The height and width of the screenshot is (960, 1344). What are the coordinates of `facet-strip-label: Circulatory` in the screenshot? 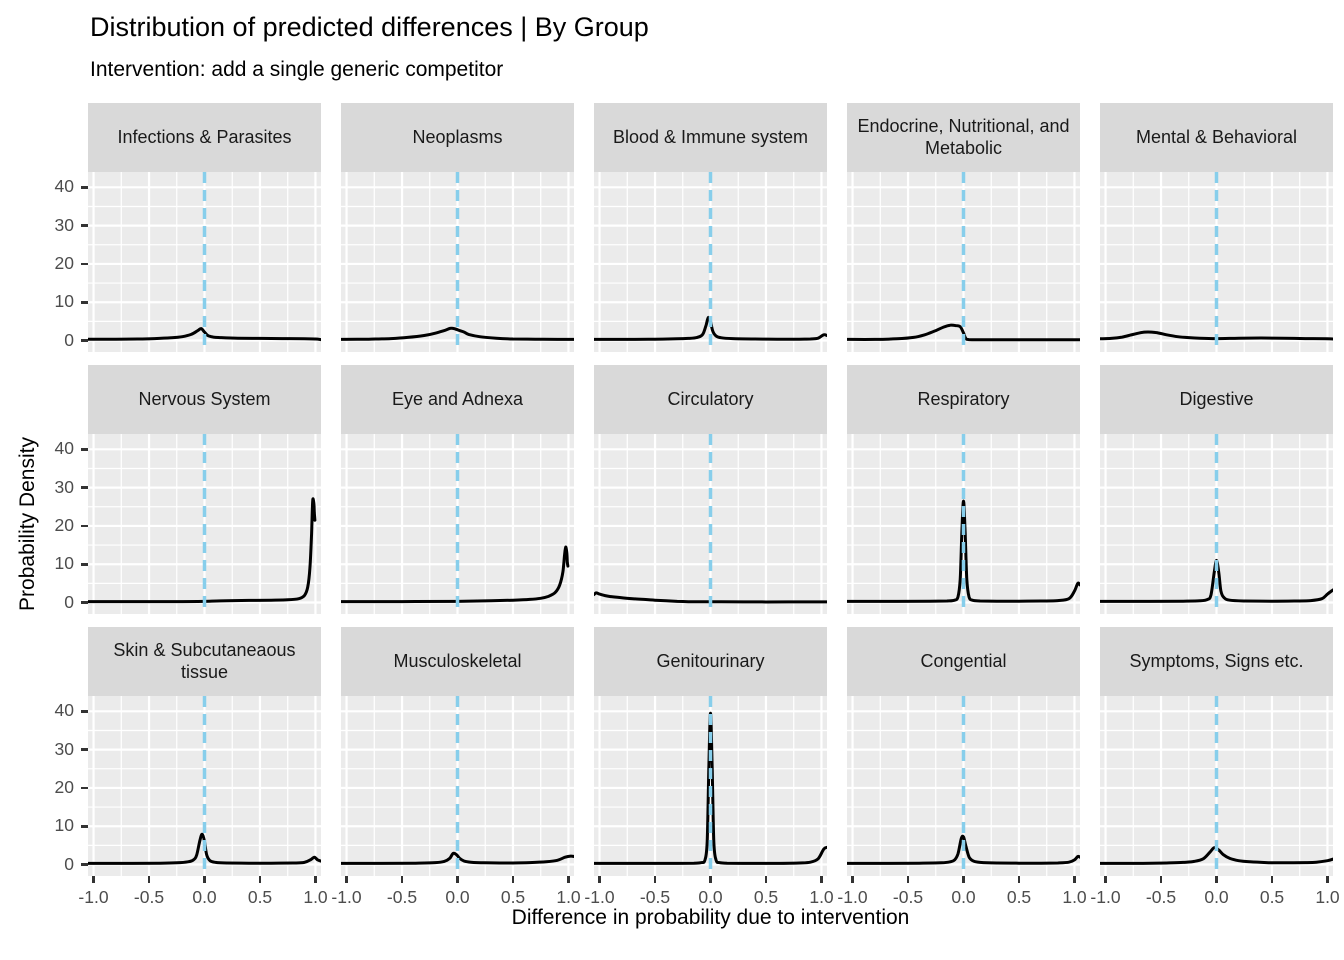 It's located at (710, 398).